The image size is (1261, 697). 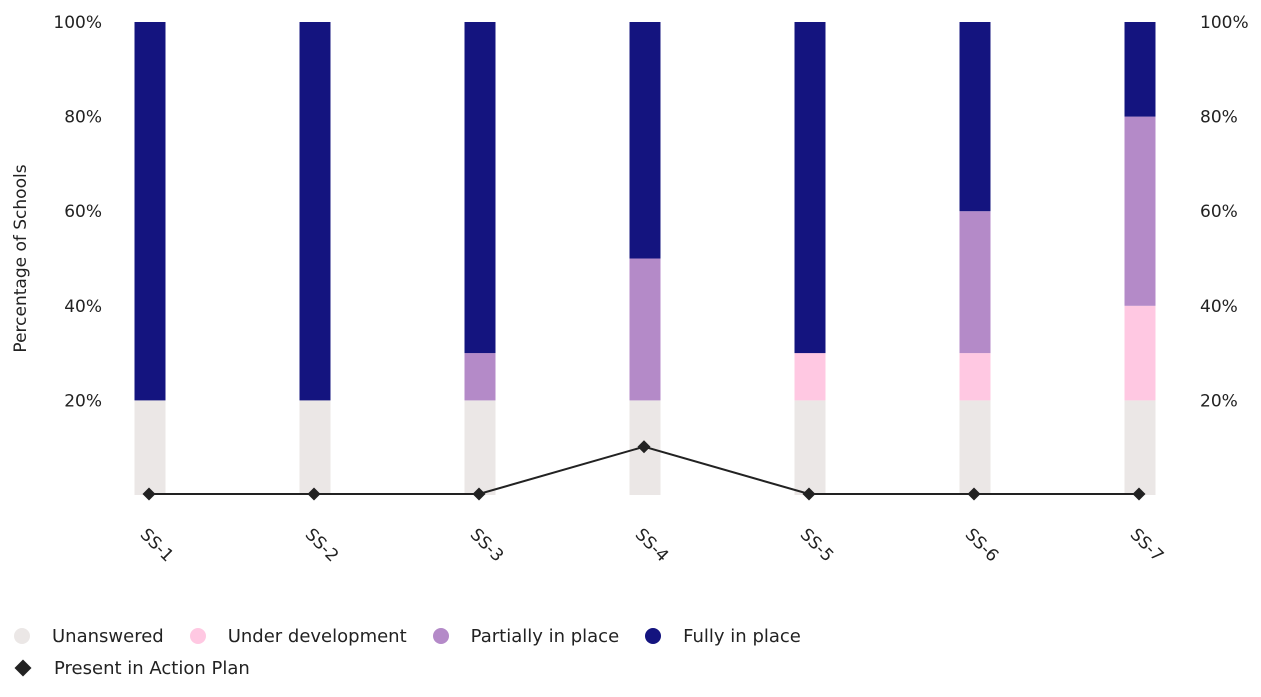 I want to click on legend-item-partially-in-place: Partially in place, so click(x=526, y=636).